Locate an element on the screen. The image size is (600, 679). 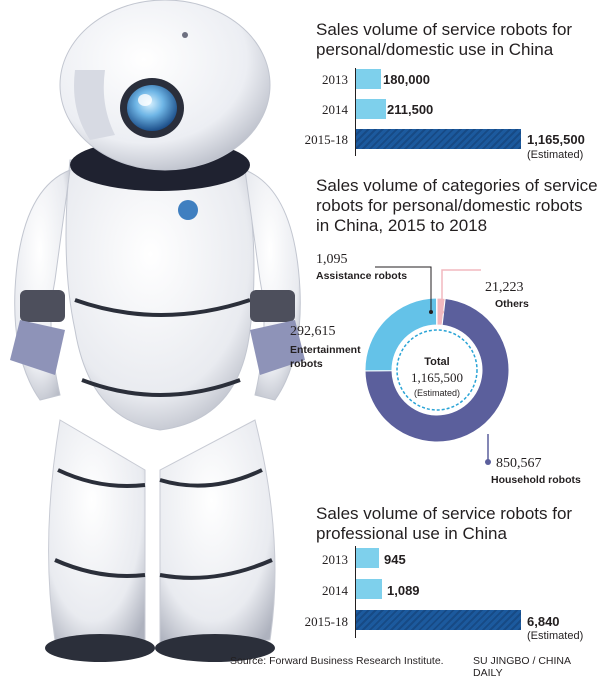
donut-center-value: 1,165,500 is located at coordinates (437, 378).